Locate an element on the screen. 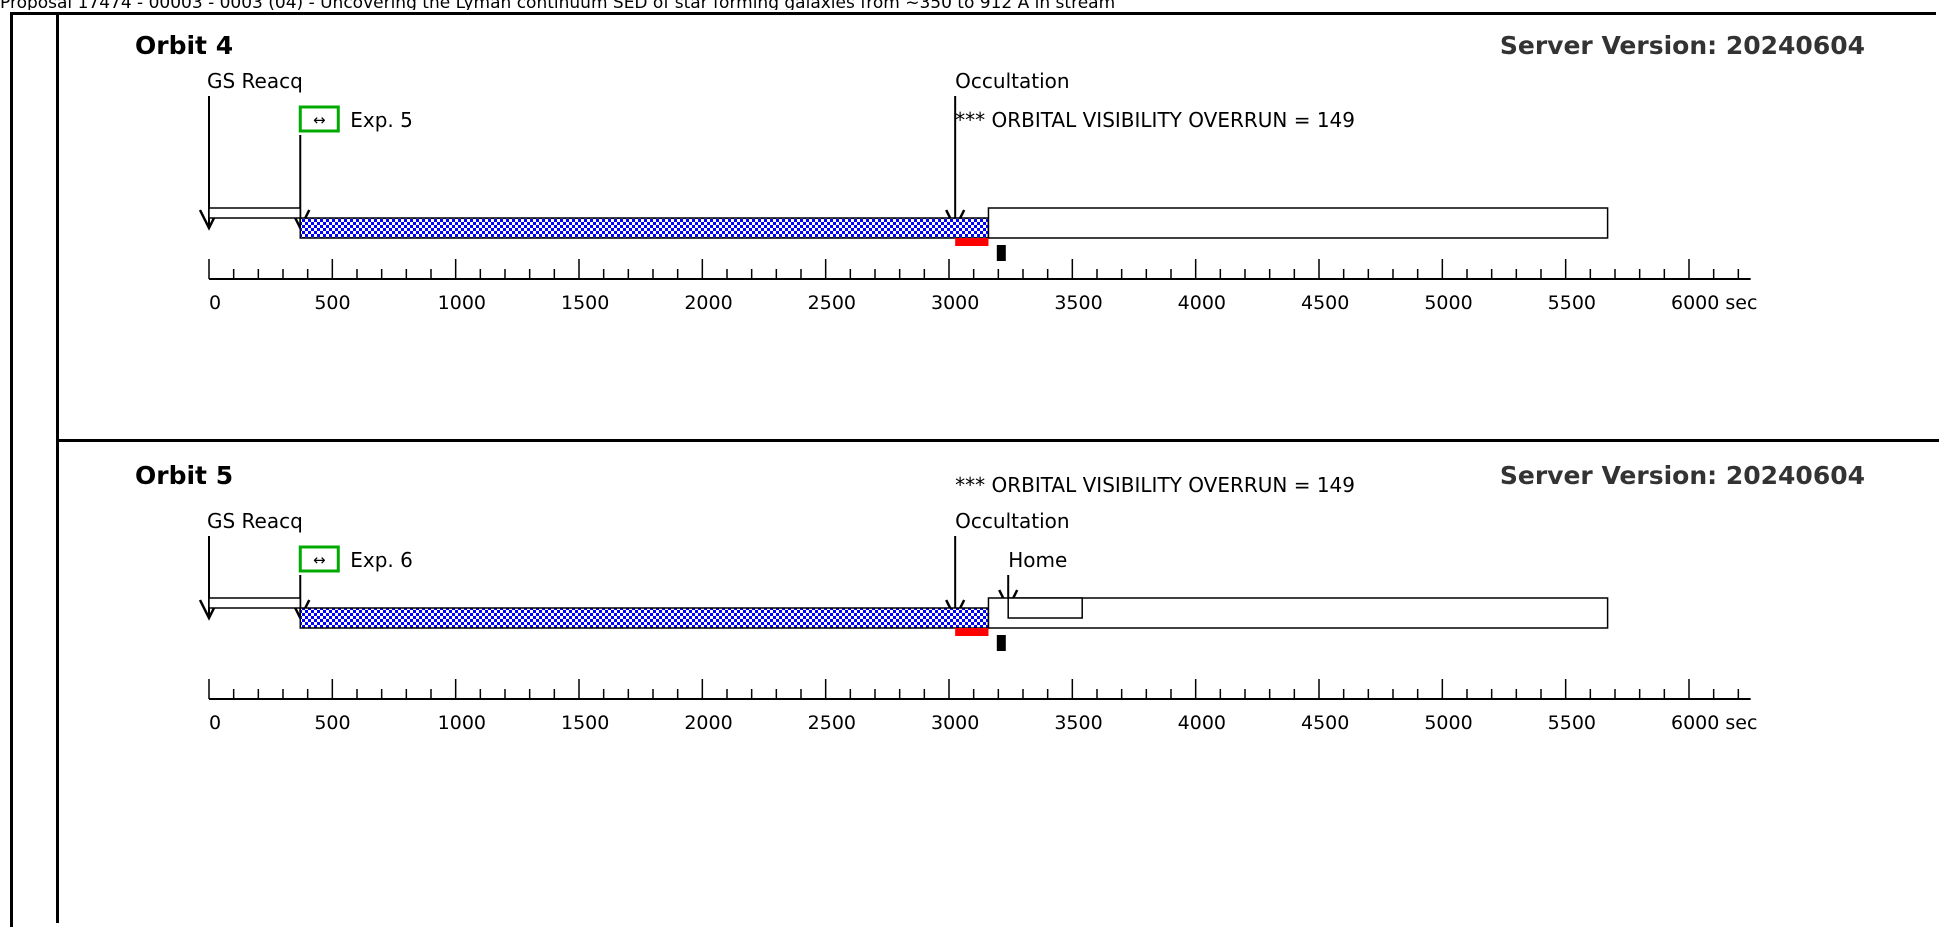 This screenshot has height=927, width=1939. orbit-title: Orbit 5 is located at coordinates (184, 475).